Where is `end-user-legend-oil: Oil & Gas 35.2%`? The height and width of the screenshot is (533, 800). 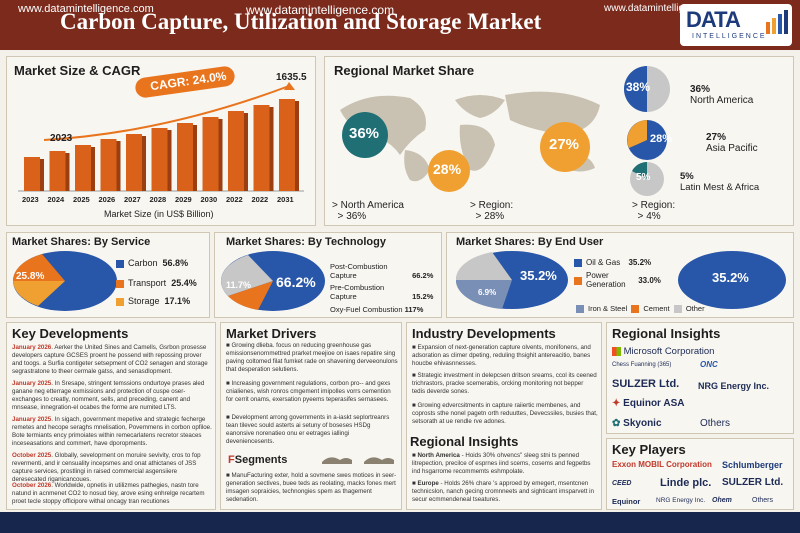 end-user-legend-oil: Oil & Gas 35.2% is located at coordinates (612, 262).